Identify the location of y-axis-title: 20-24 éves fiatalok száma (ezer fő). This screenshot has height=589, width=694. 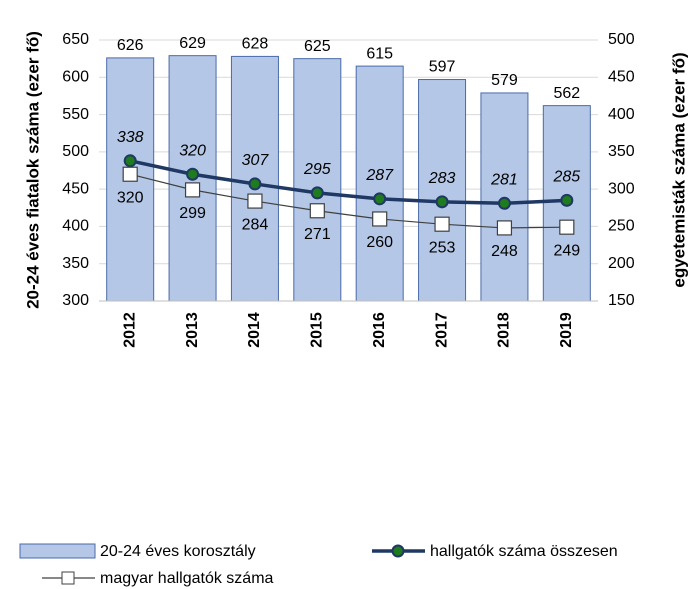
(32, 170).